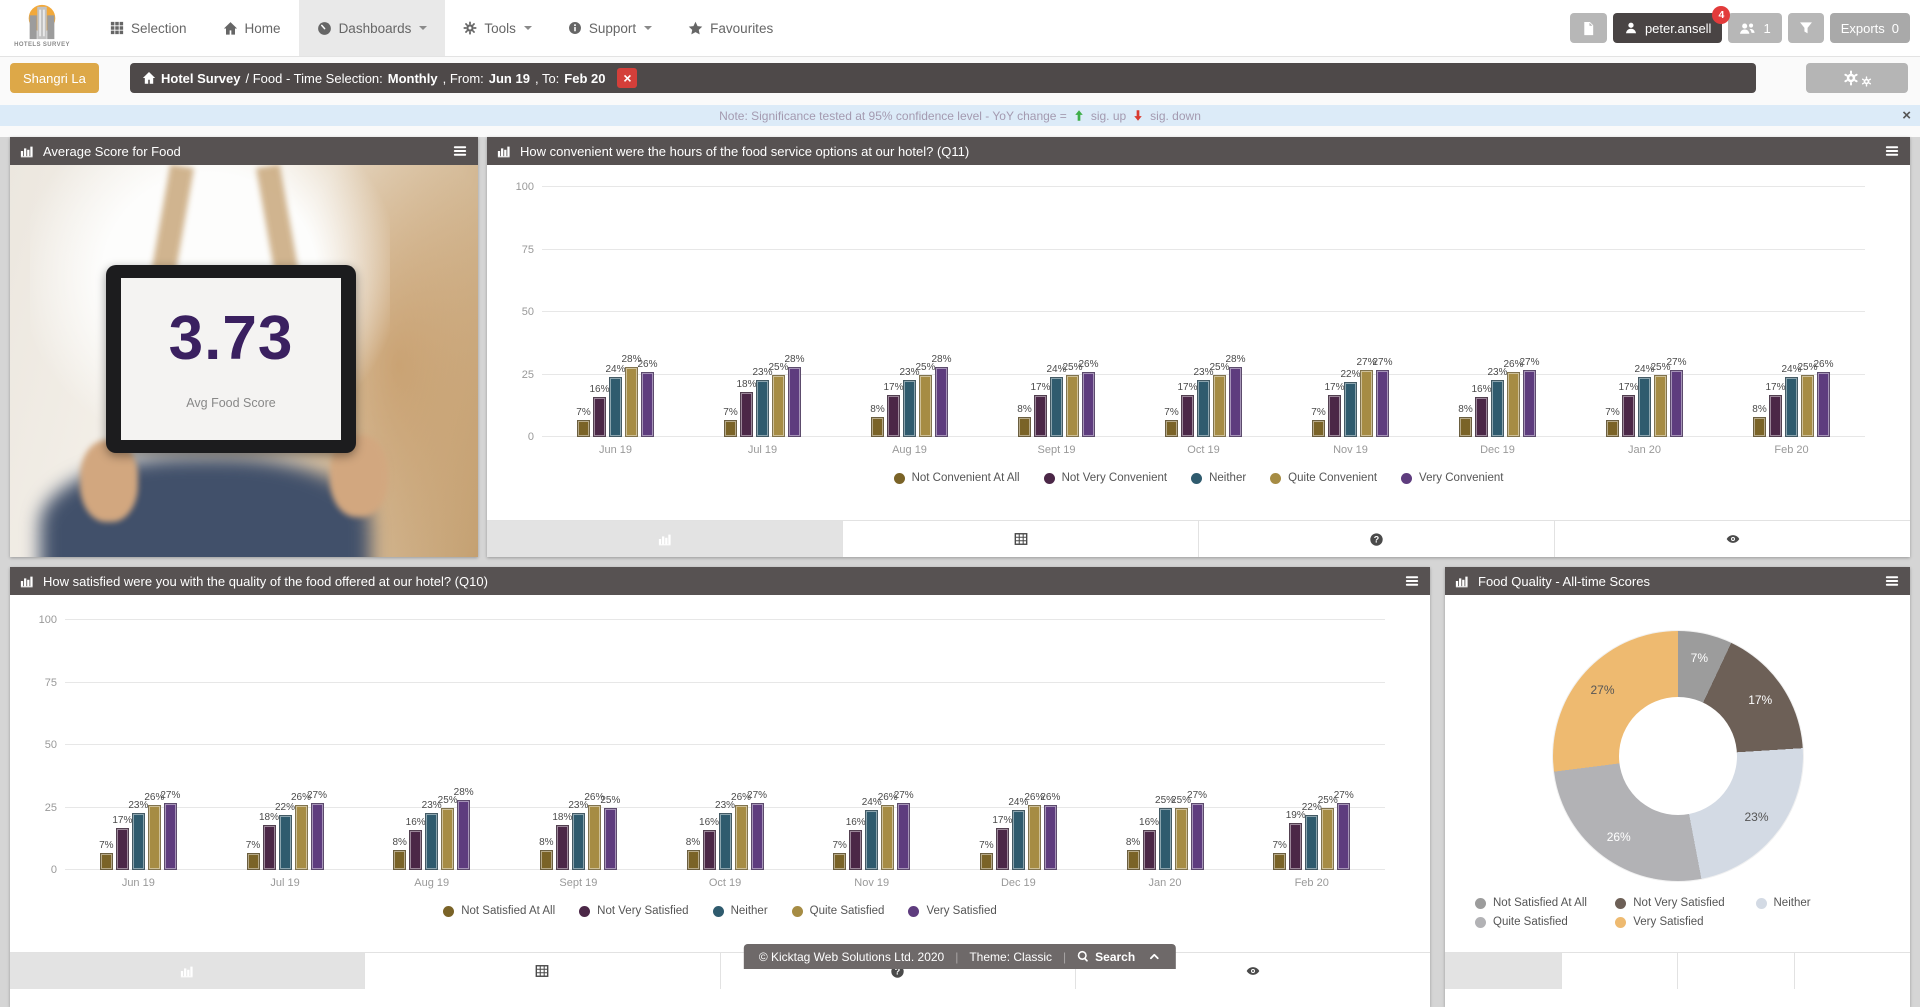 The width and height of the screenshot is (1920, 1007). I want to click on legend-item: Very Convenient, so click(1452, 478).